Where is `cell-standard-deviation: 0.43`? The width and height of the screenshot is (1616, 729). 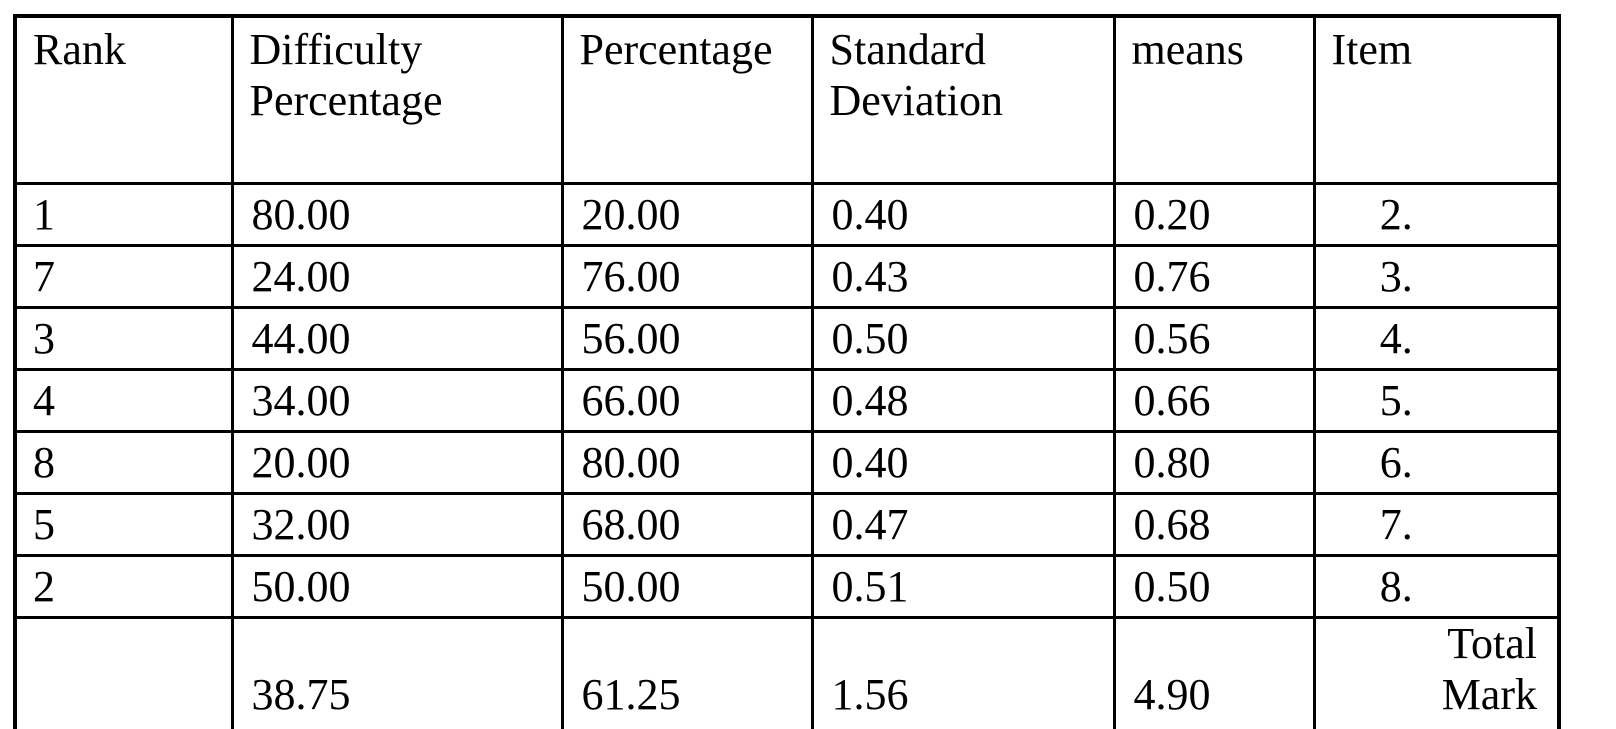 cell-standard-deviation: 0.43 is located at coordinates (963, 276).